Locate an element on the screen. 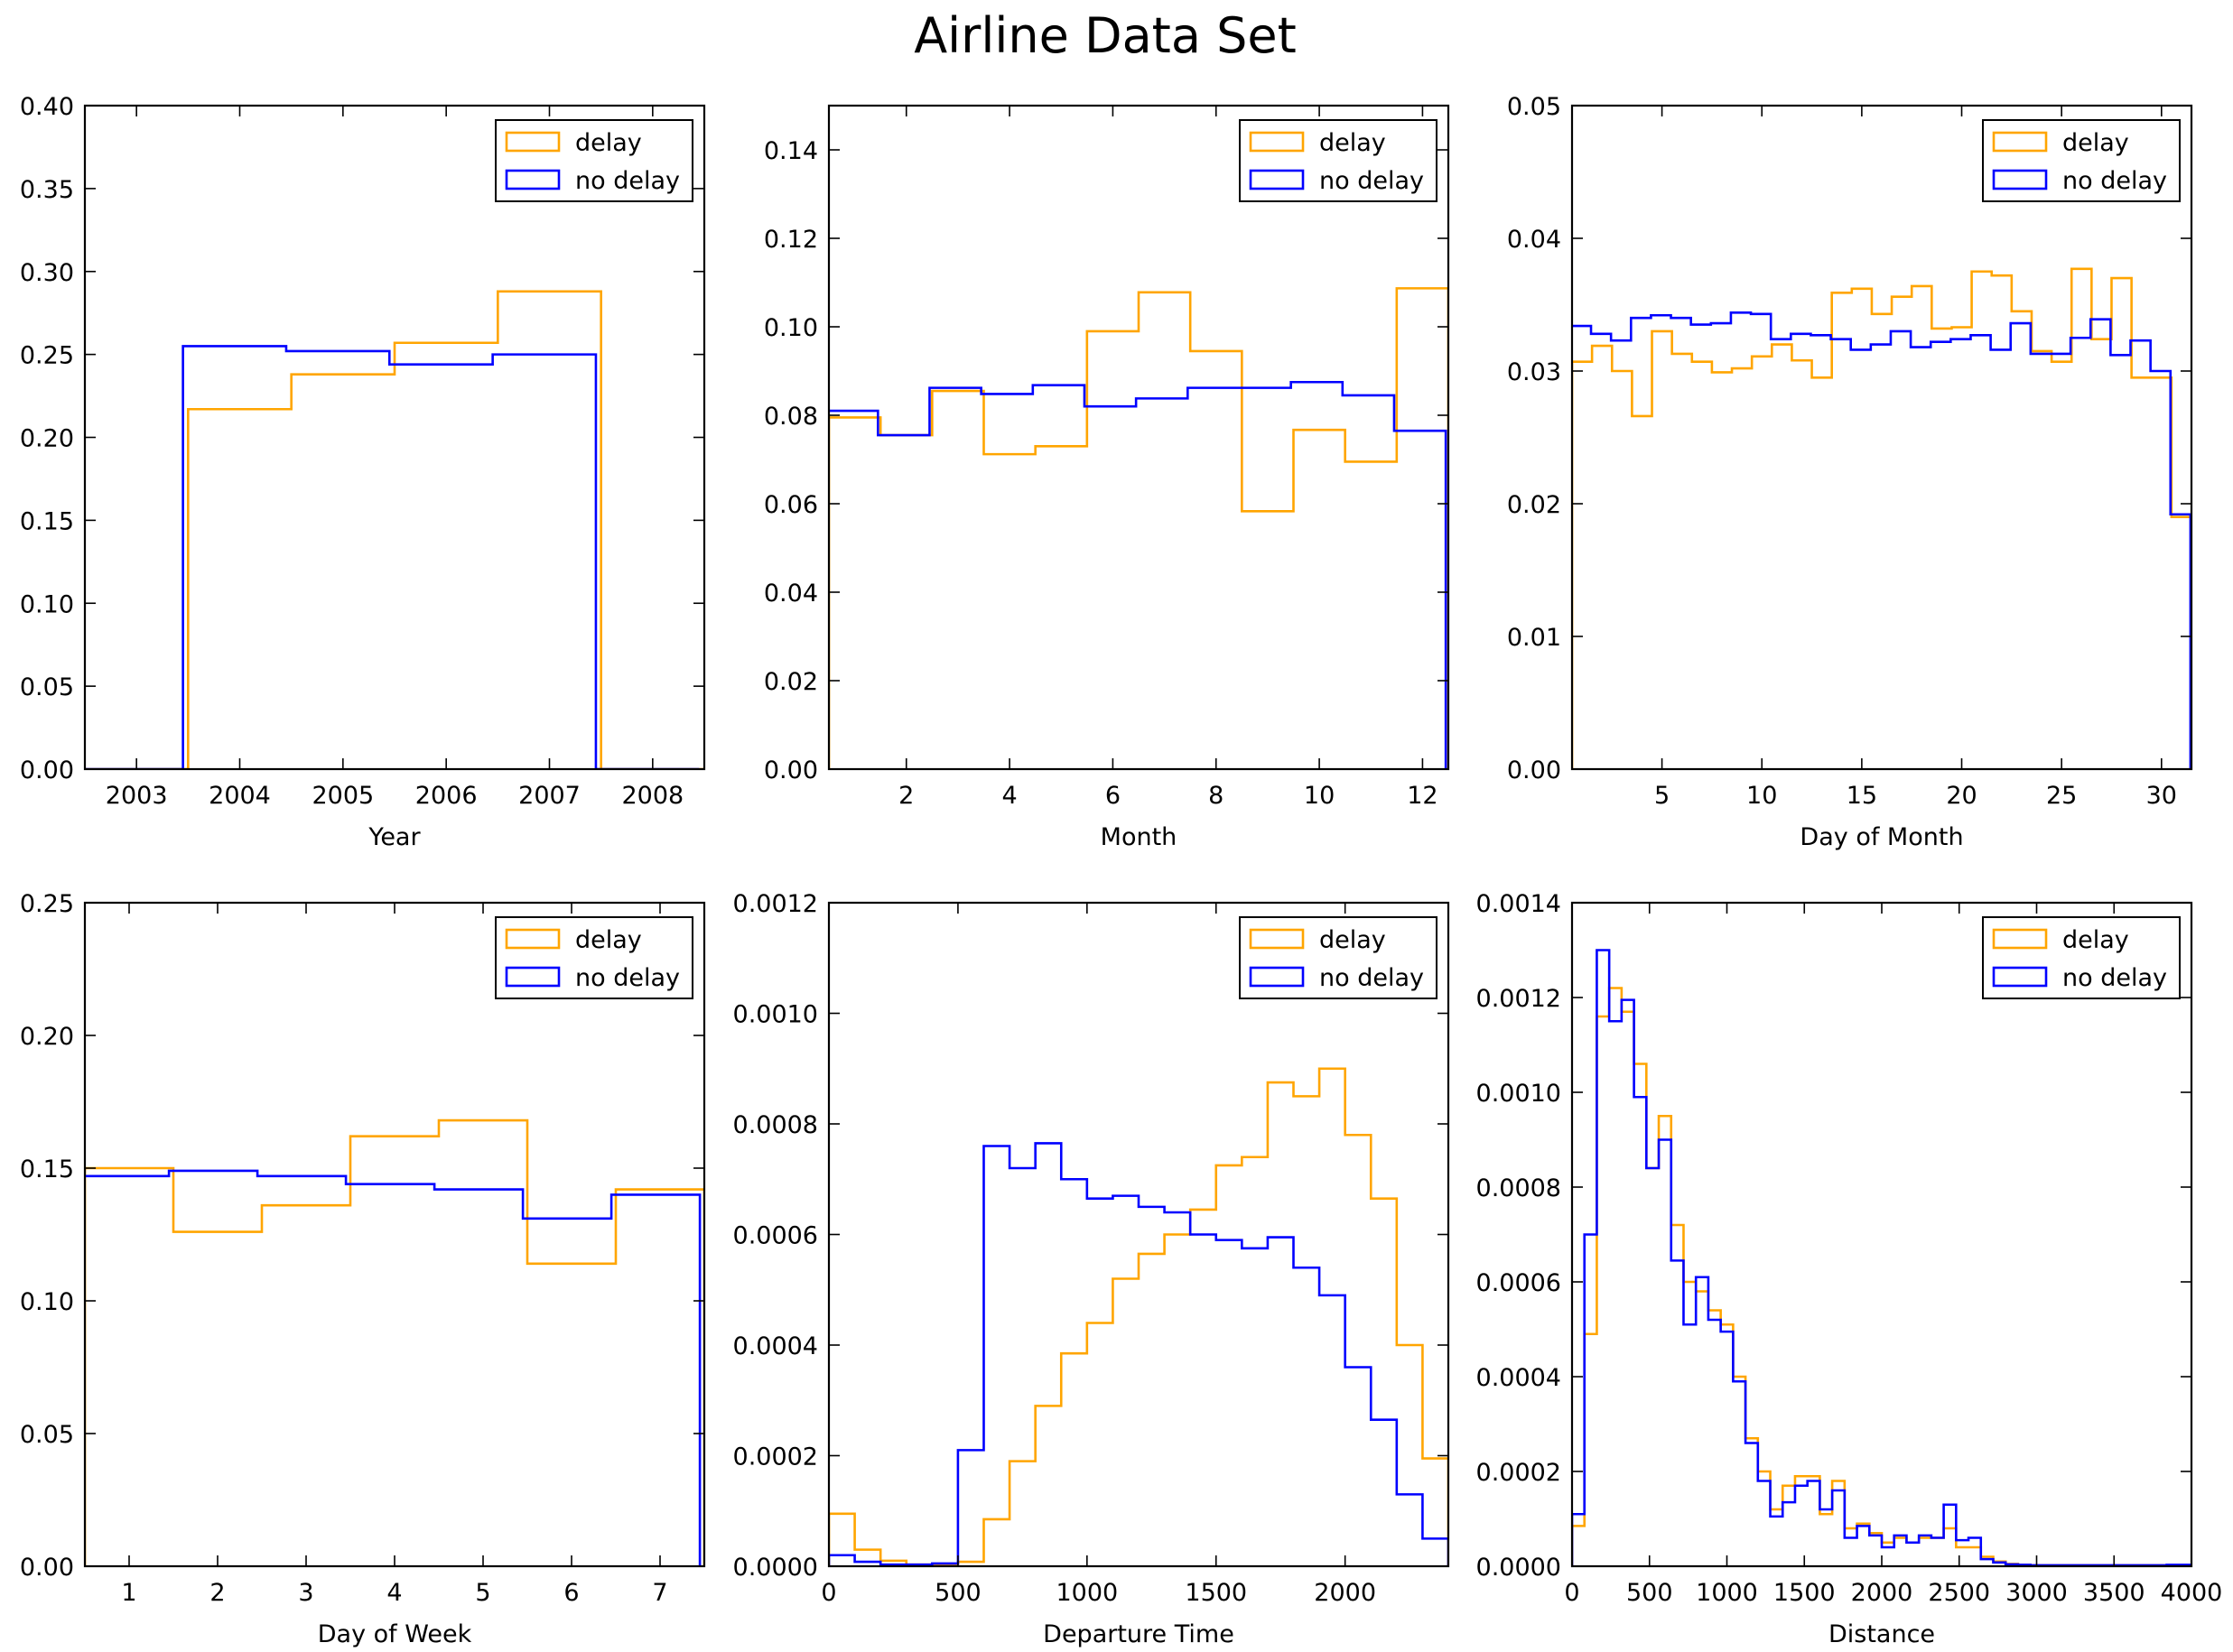  x-tick-label: 15 is located at coordinates (1862, 796).